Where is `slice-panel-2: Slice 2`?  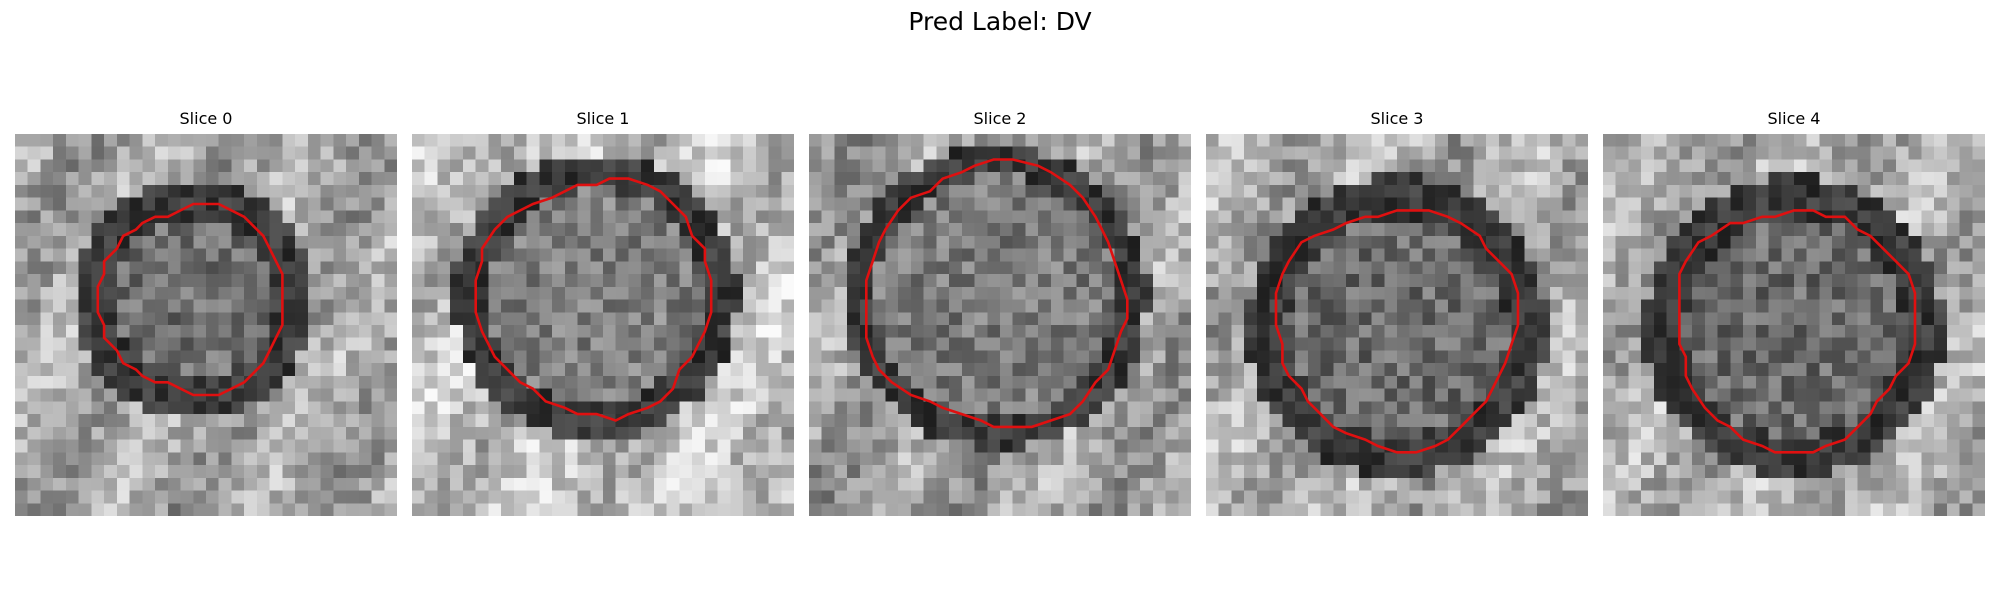 slice-panel-2: Slice 2 is located at coordinates (1000, 315).